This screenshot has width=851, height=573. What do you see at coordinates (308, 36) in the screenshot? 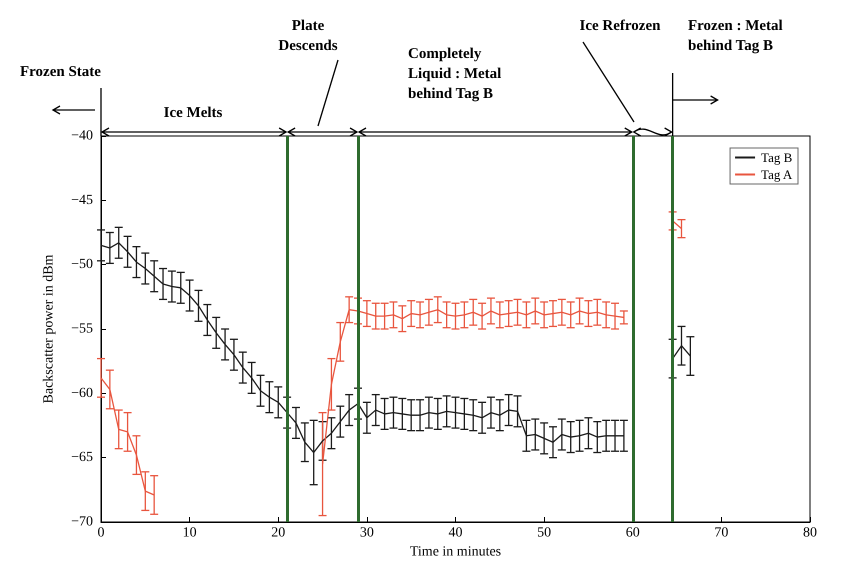
I see `text: Plate Descends` at bounding box center [308, 36].